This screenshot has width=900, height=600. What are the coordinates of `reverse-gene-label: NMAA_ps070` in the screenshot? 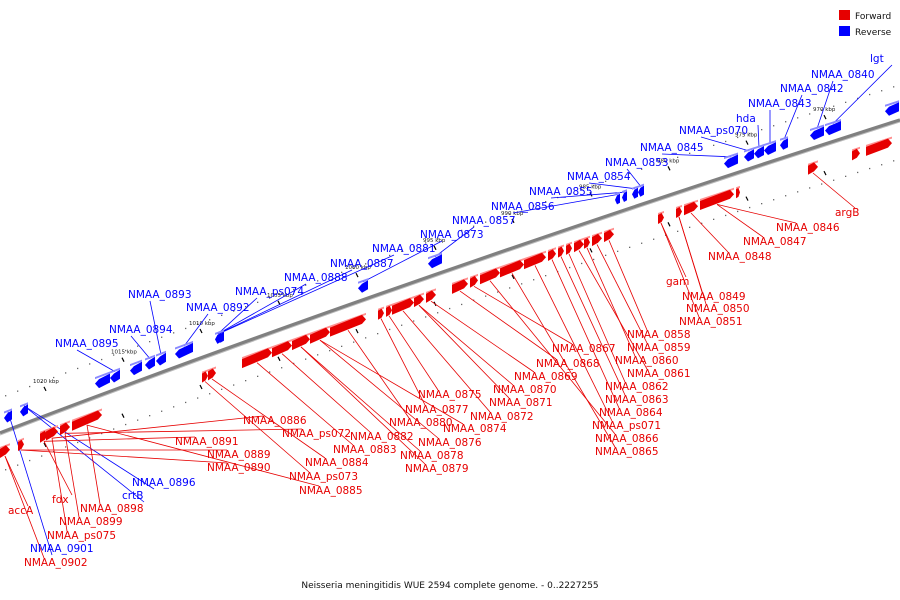 It's located at (713, 131).